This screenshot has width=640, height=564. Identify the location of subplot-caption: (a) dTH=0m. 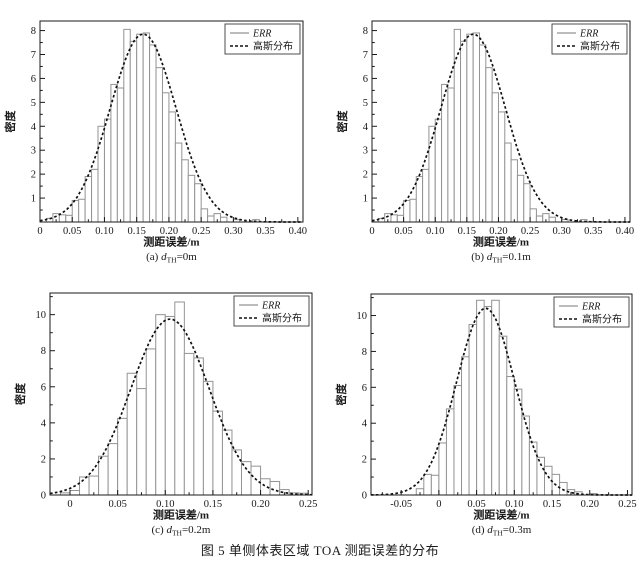
(171, 258).